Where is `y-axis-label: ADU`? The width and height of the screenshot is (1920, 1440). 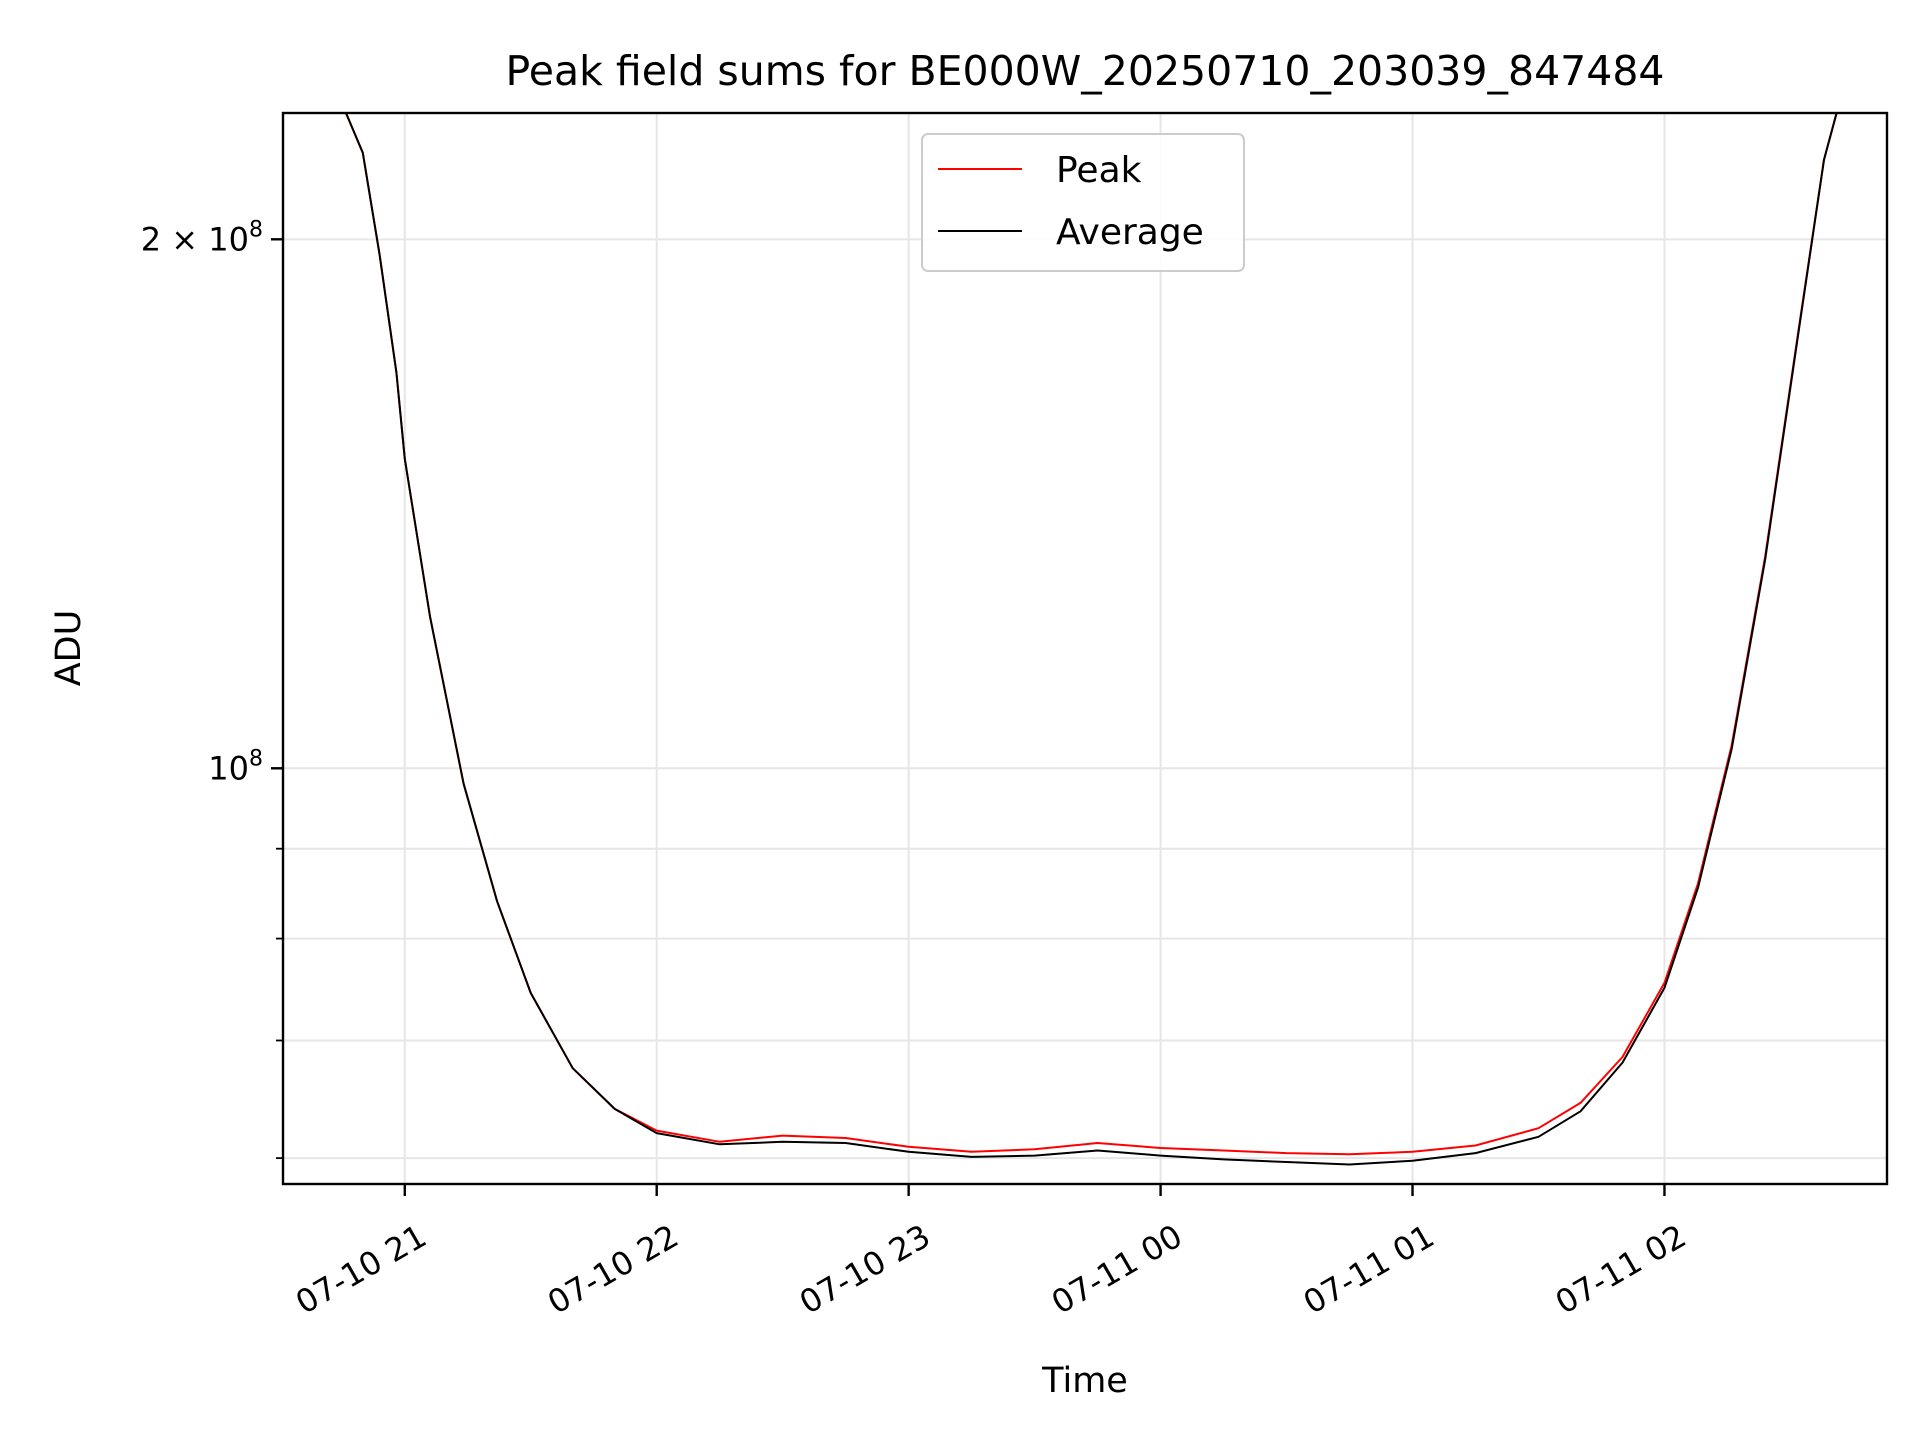 y-axis-label: ADU is located at coordinates (69, 648).